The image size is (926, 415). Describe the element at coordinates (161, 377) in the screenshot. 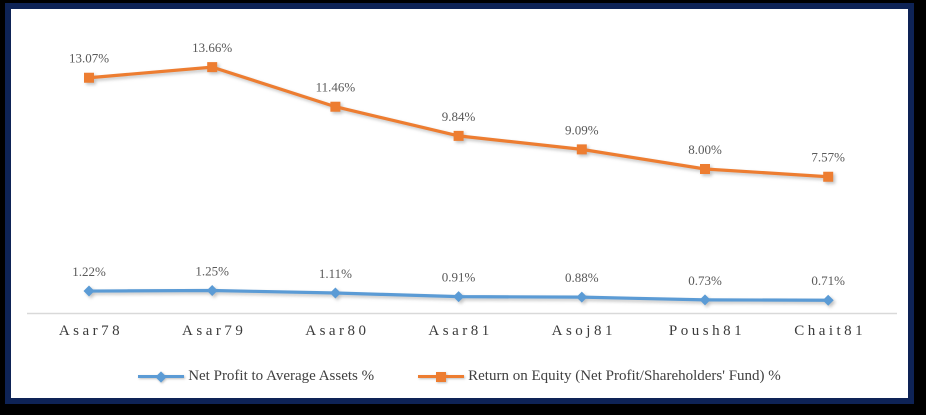

I see `legend-diamond-marker-icon` at that location.